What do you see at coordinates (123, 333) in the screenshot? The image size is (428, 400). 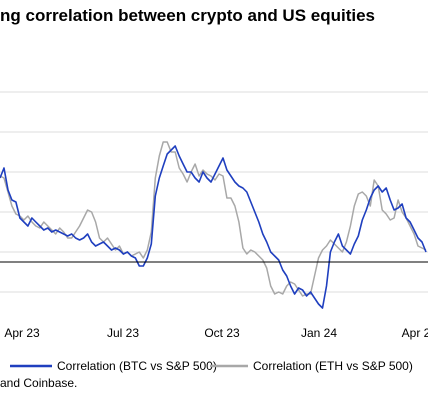 I see `x-tick-label: Jul 23` at bounding box center [123, 333].